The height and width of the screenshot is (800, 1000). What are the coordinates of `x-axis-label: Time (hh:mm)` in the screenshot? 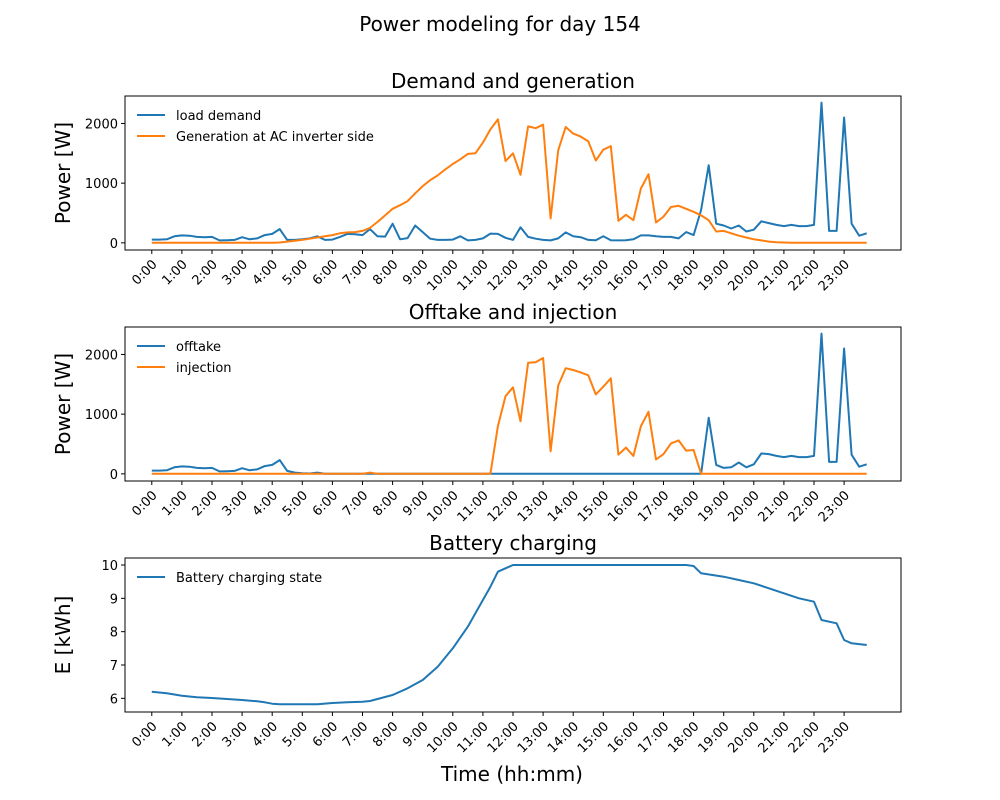 It's located at (511, 774).